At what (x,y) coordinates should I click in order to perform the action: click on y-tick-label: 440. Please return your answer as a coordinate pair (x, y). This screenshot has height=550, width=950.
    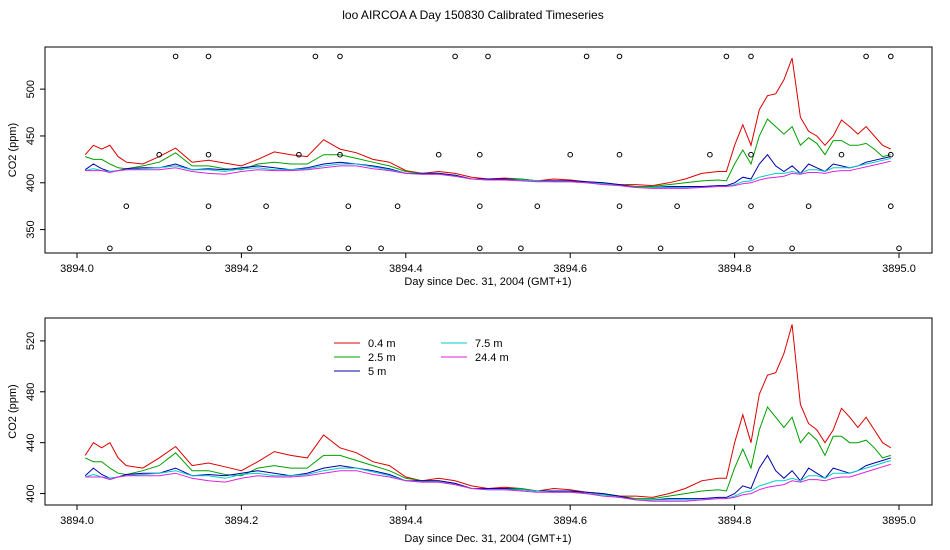
    Looking at the image, I should click on (31, 442).